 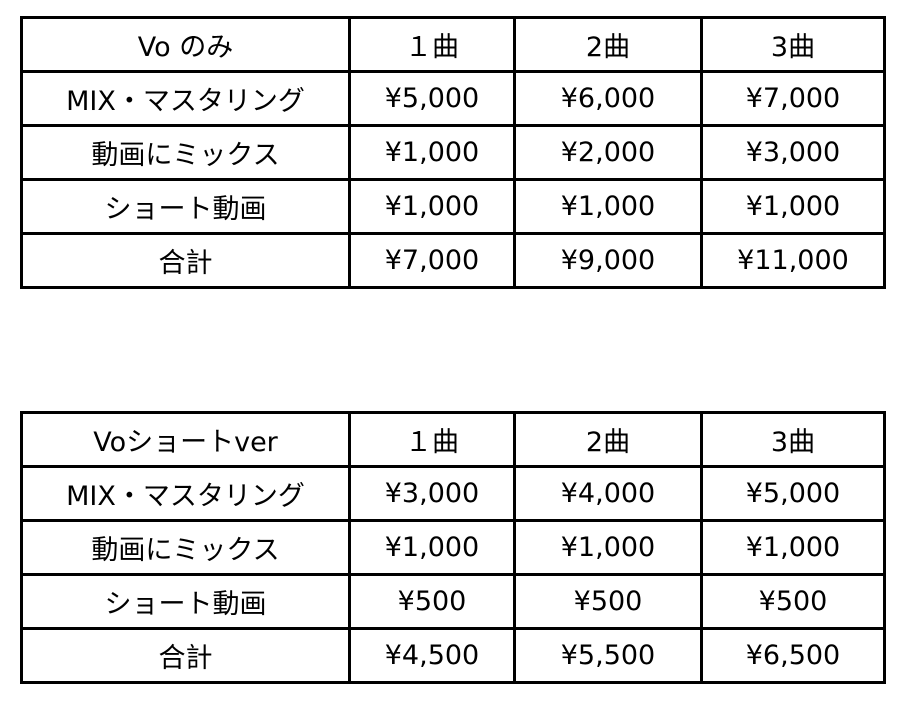 I want to click on price-cell: ¥7,000, so click(x=793, y=98).